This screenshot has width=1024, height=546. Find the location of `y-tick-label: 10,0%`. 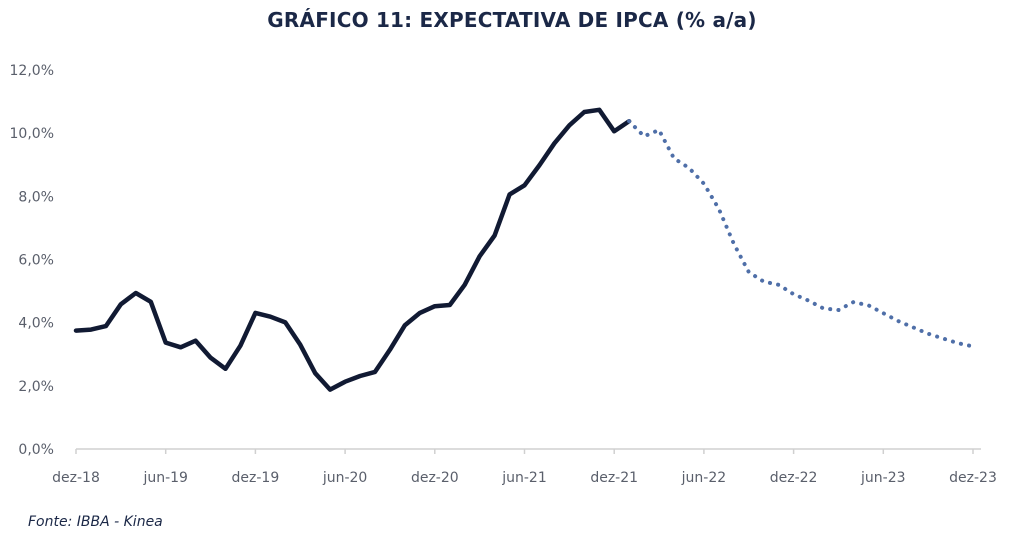

y-tick-label: 10,0% is located at coordinates (32, 134).